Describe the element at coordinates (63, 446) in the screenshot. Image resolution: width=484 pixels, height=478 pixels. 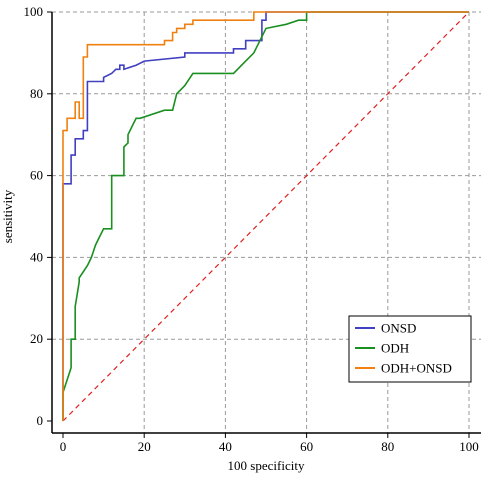
I see `x-tick-label-0: 0` at that location.